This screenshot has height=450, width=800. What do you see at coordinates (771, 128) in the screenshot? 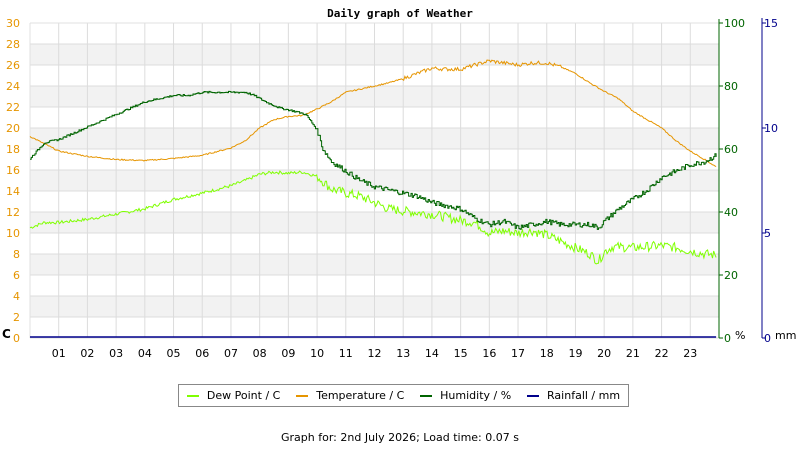
I see `rainfall-axis-tick-label: 10` at bounding box center [771, 128].